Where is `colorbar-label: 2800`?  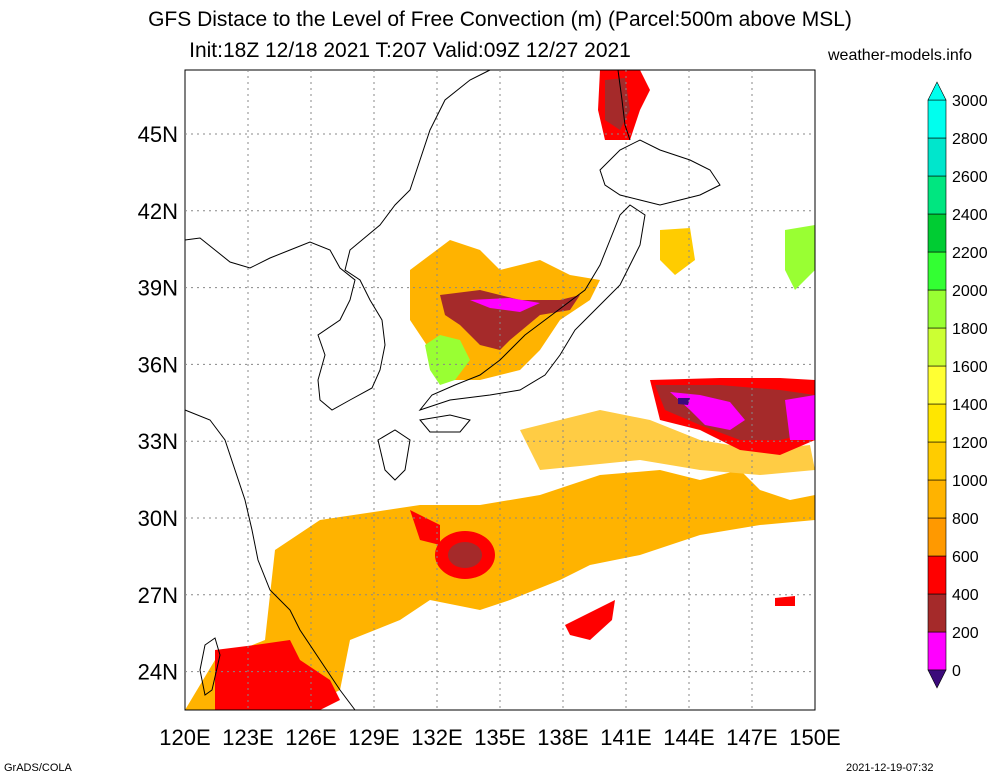 colorbar-label: 2800 is located at coordinates (970, 139).